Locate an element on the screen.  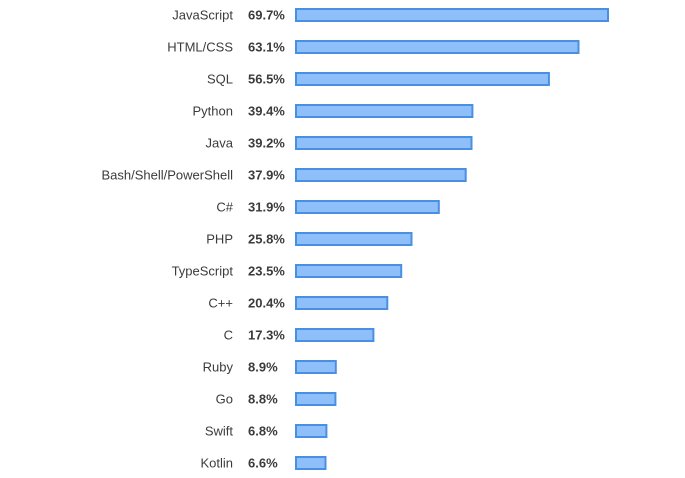
category-label: SQL is located at coordinates (220, 79).